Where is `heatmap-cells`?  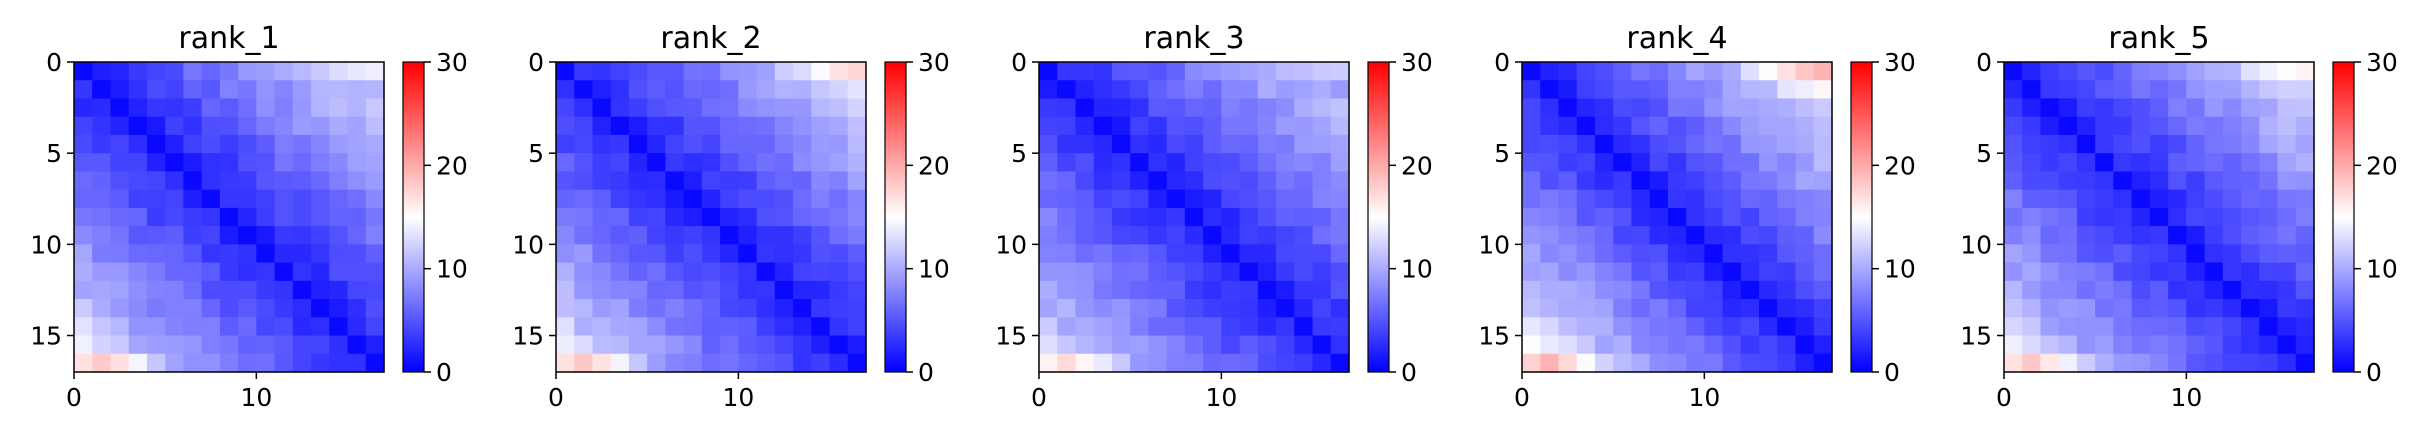
heatmap-cells is located at coordinates (711, 217).